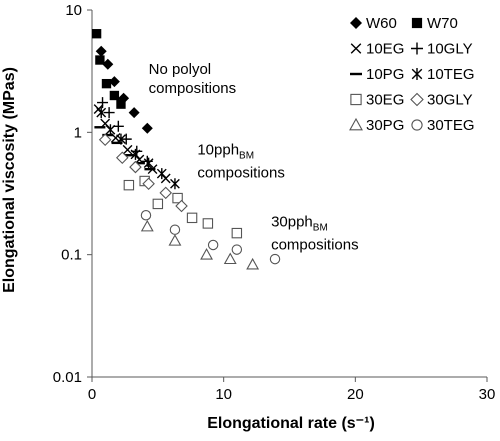 This screenshot has height=441, width=500. What do you see at coordinates (487, 394) in the screenshot?
I see `x-tick-label: 30` at bounding box center [487, 394].